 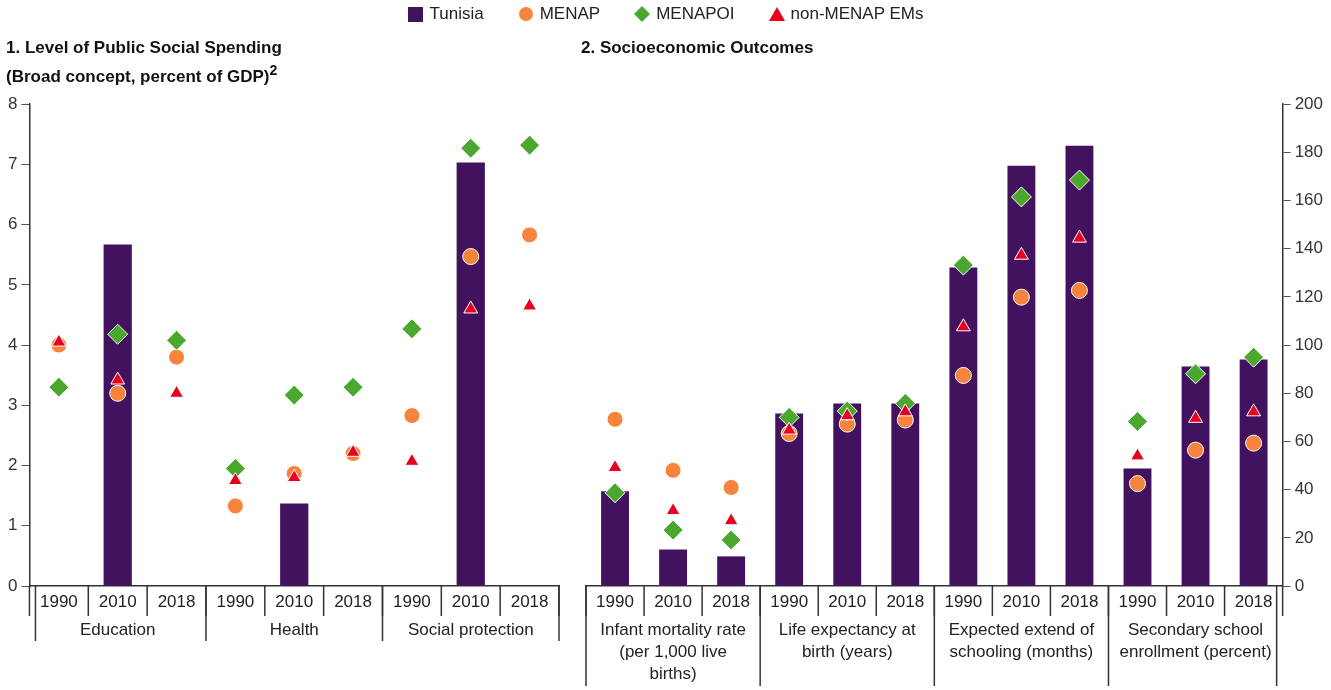 What do you see at coordinates (1304, 392) in the screenshot?
I see `y2-tick-label: 80` at bounding box center [1304, 392].